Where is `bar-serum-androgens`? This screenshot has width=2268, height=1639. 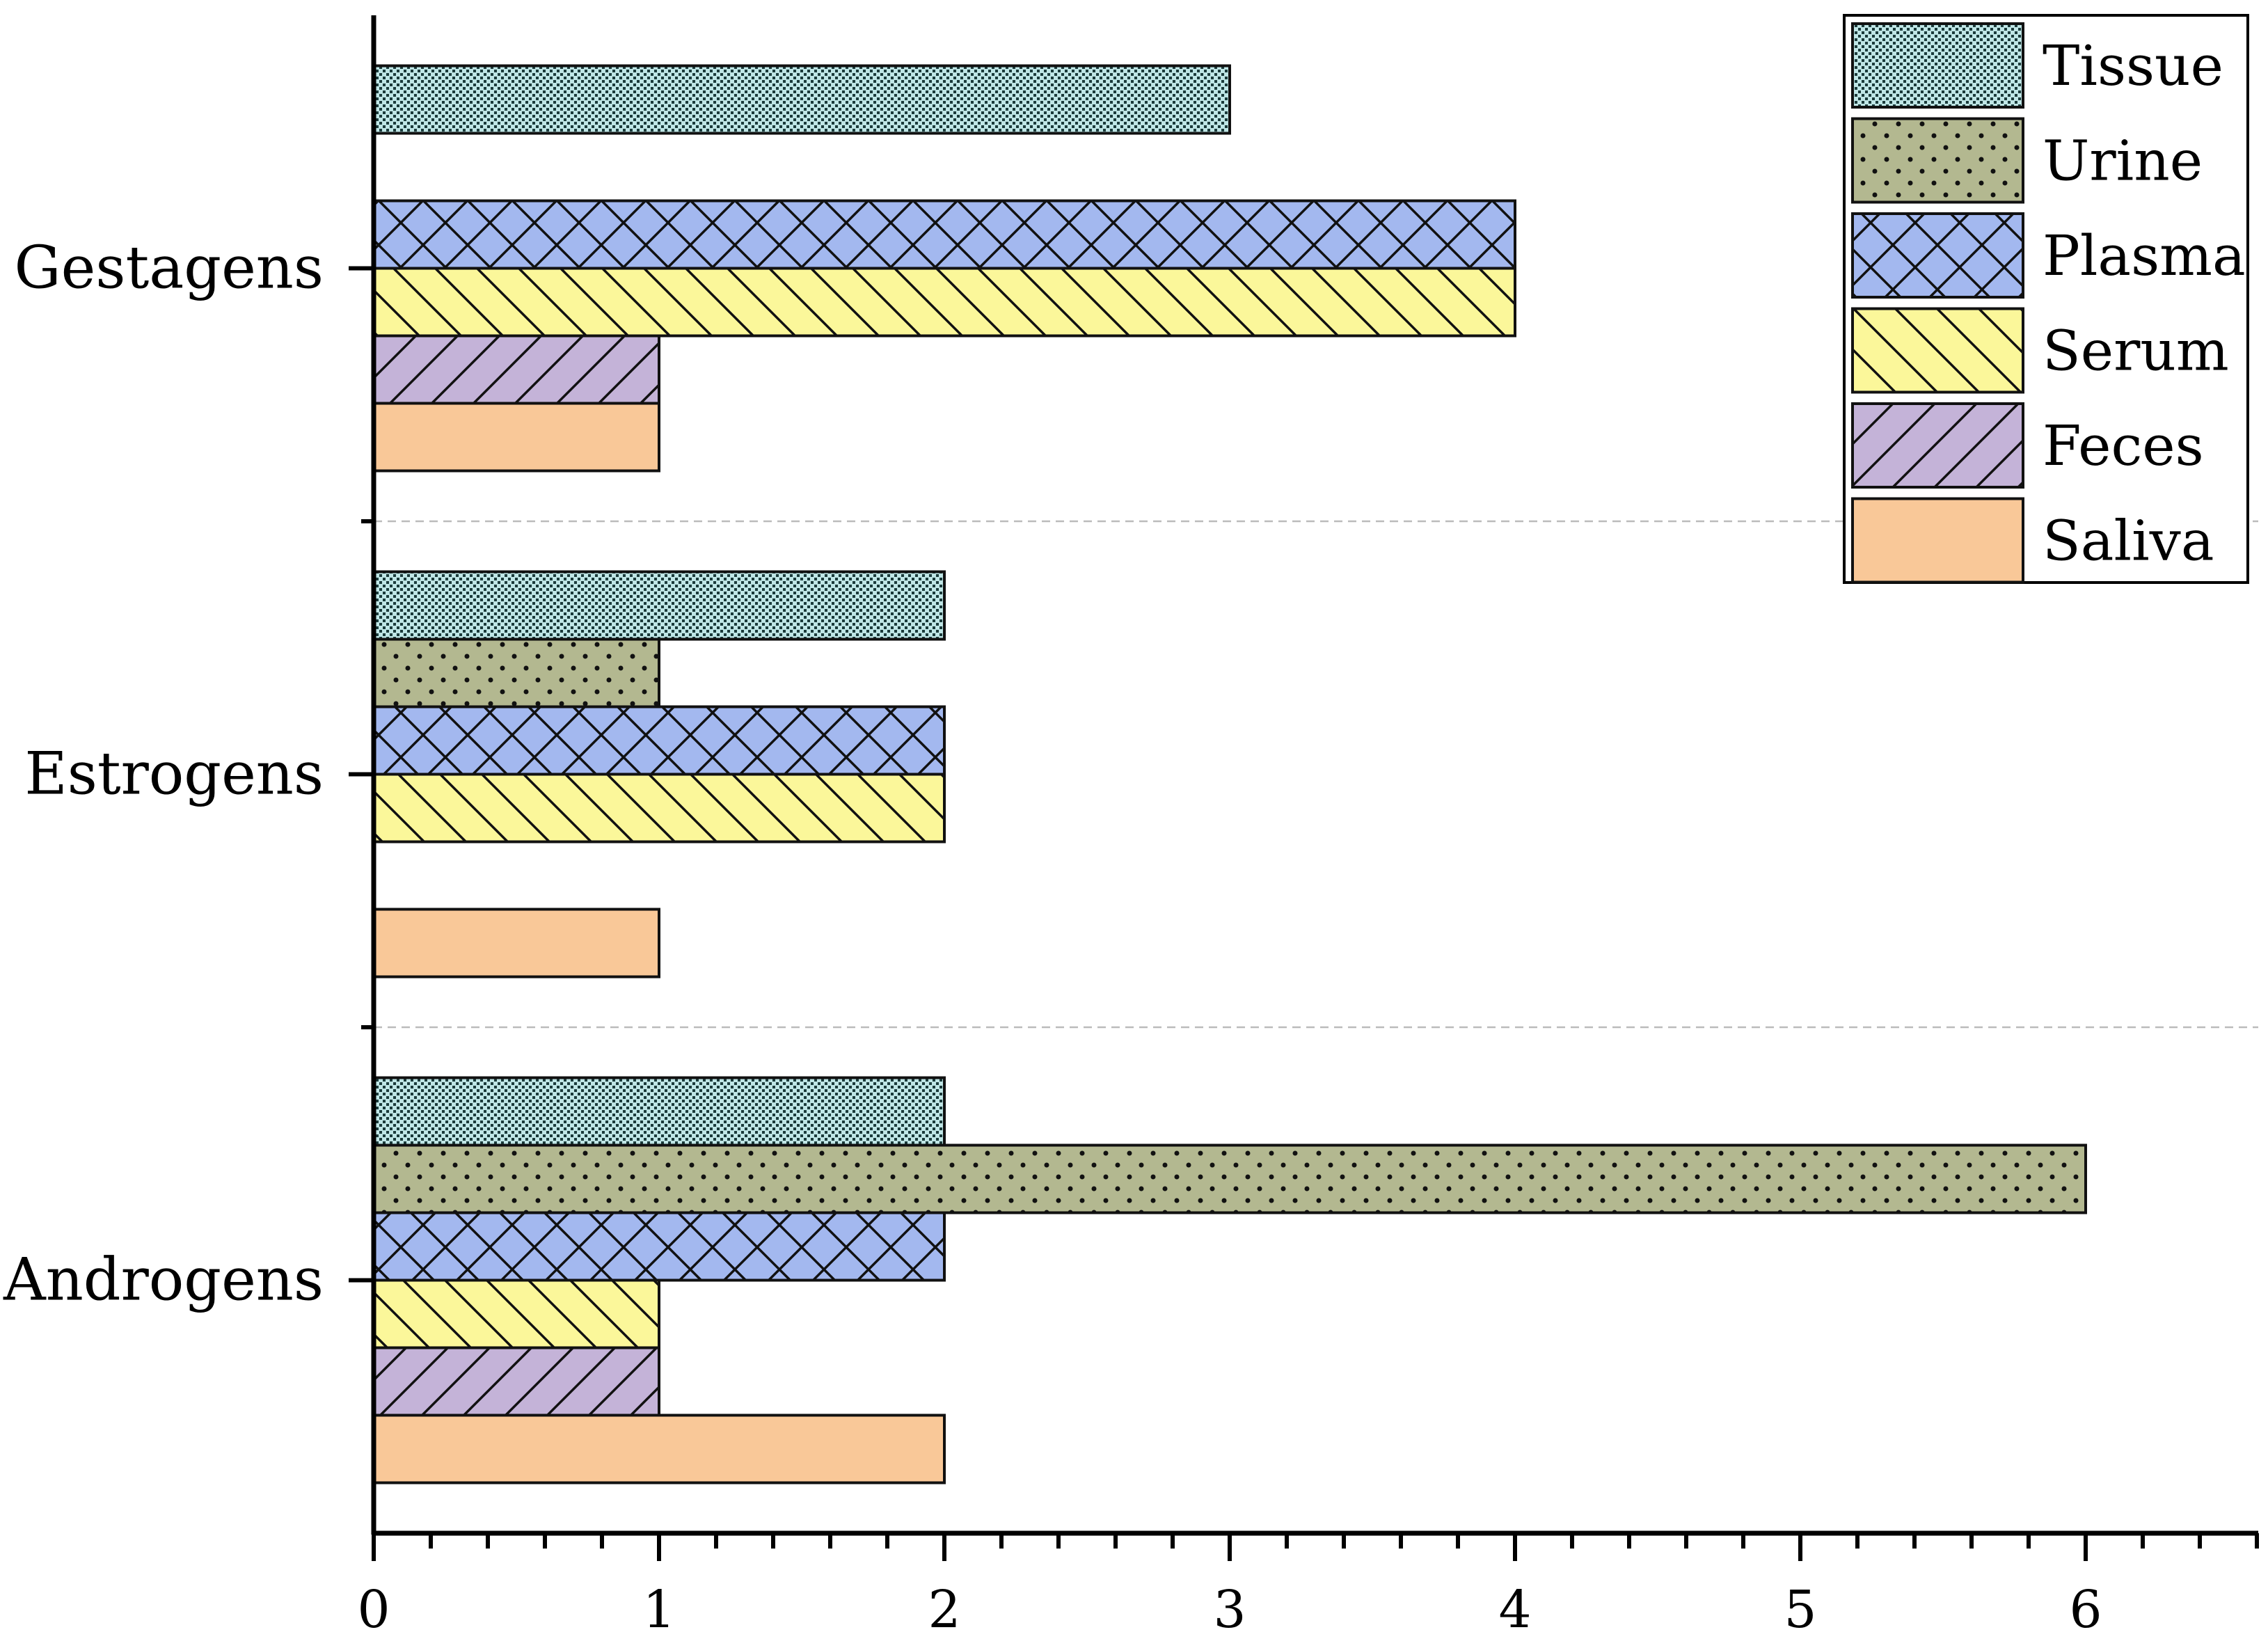 bar-serum-androgens is located at coordinates (516, 1313).